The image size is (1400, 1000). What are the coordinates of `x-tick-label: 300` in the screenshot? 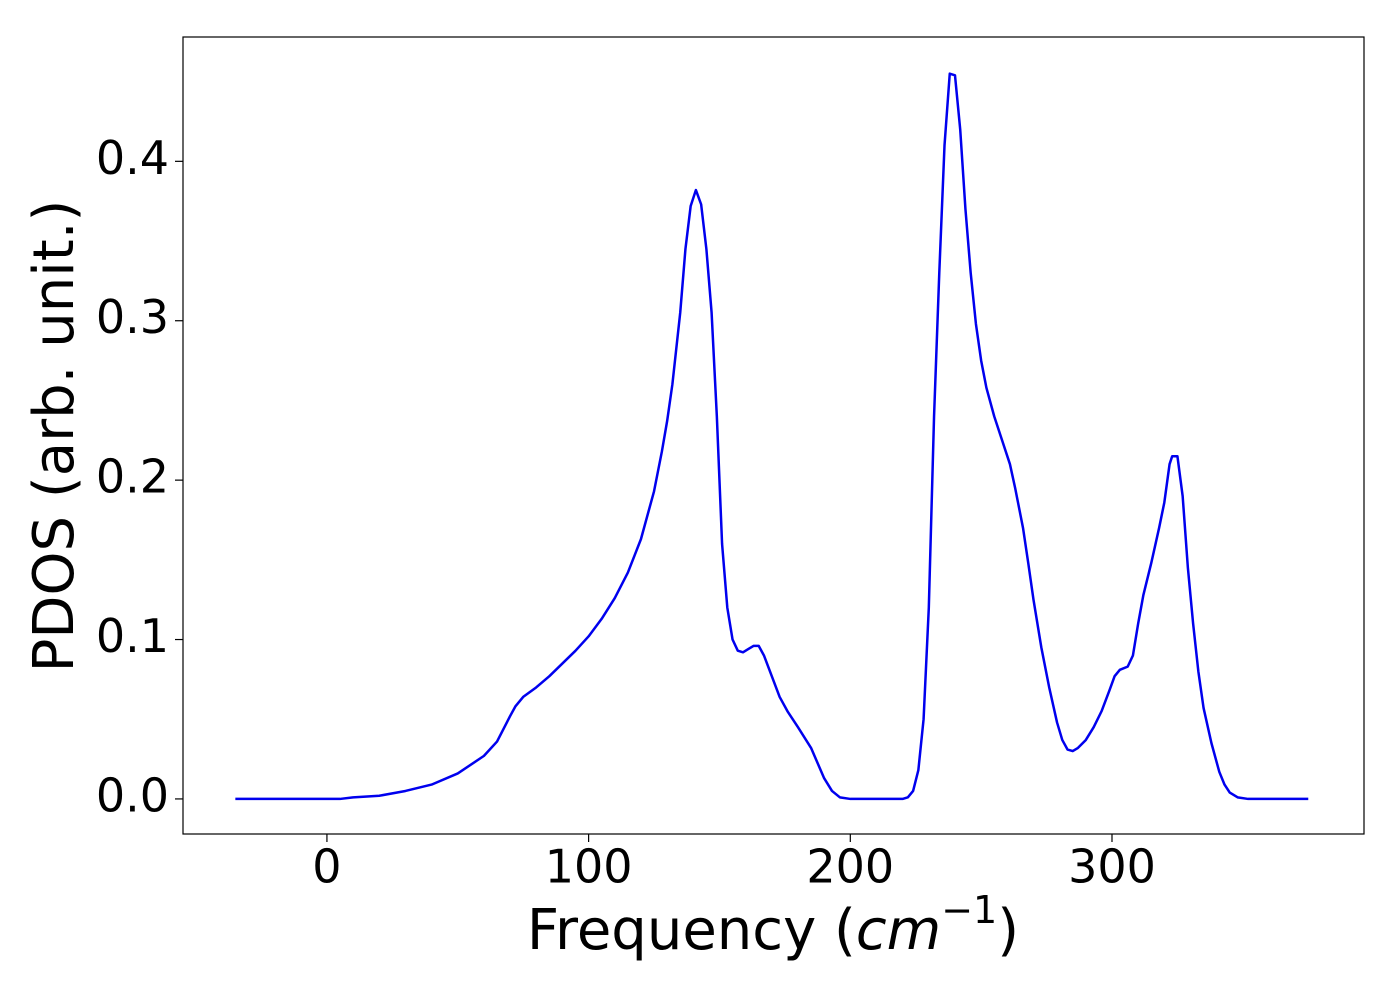 It's located at (1112, 867).